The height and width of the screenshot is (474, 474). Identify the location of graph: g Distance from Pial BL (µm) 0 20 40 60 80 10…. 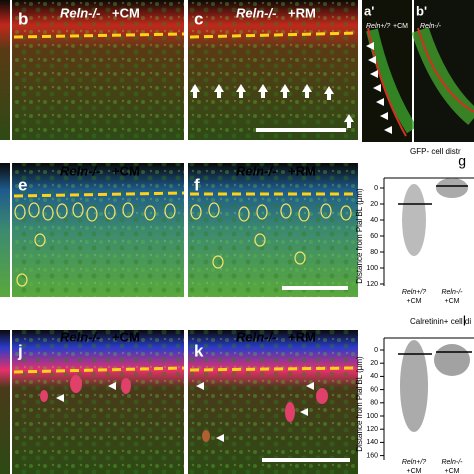
(414, 229).